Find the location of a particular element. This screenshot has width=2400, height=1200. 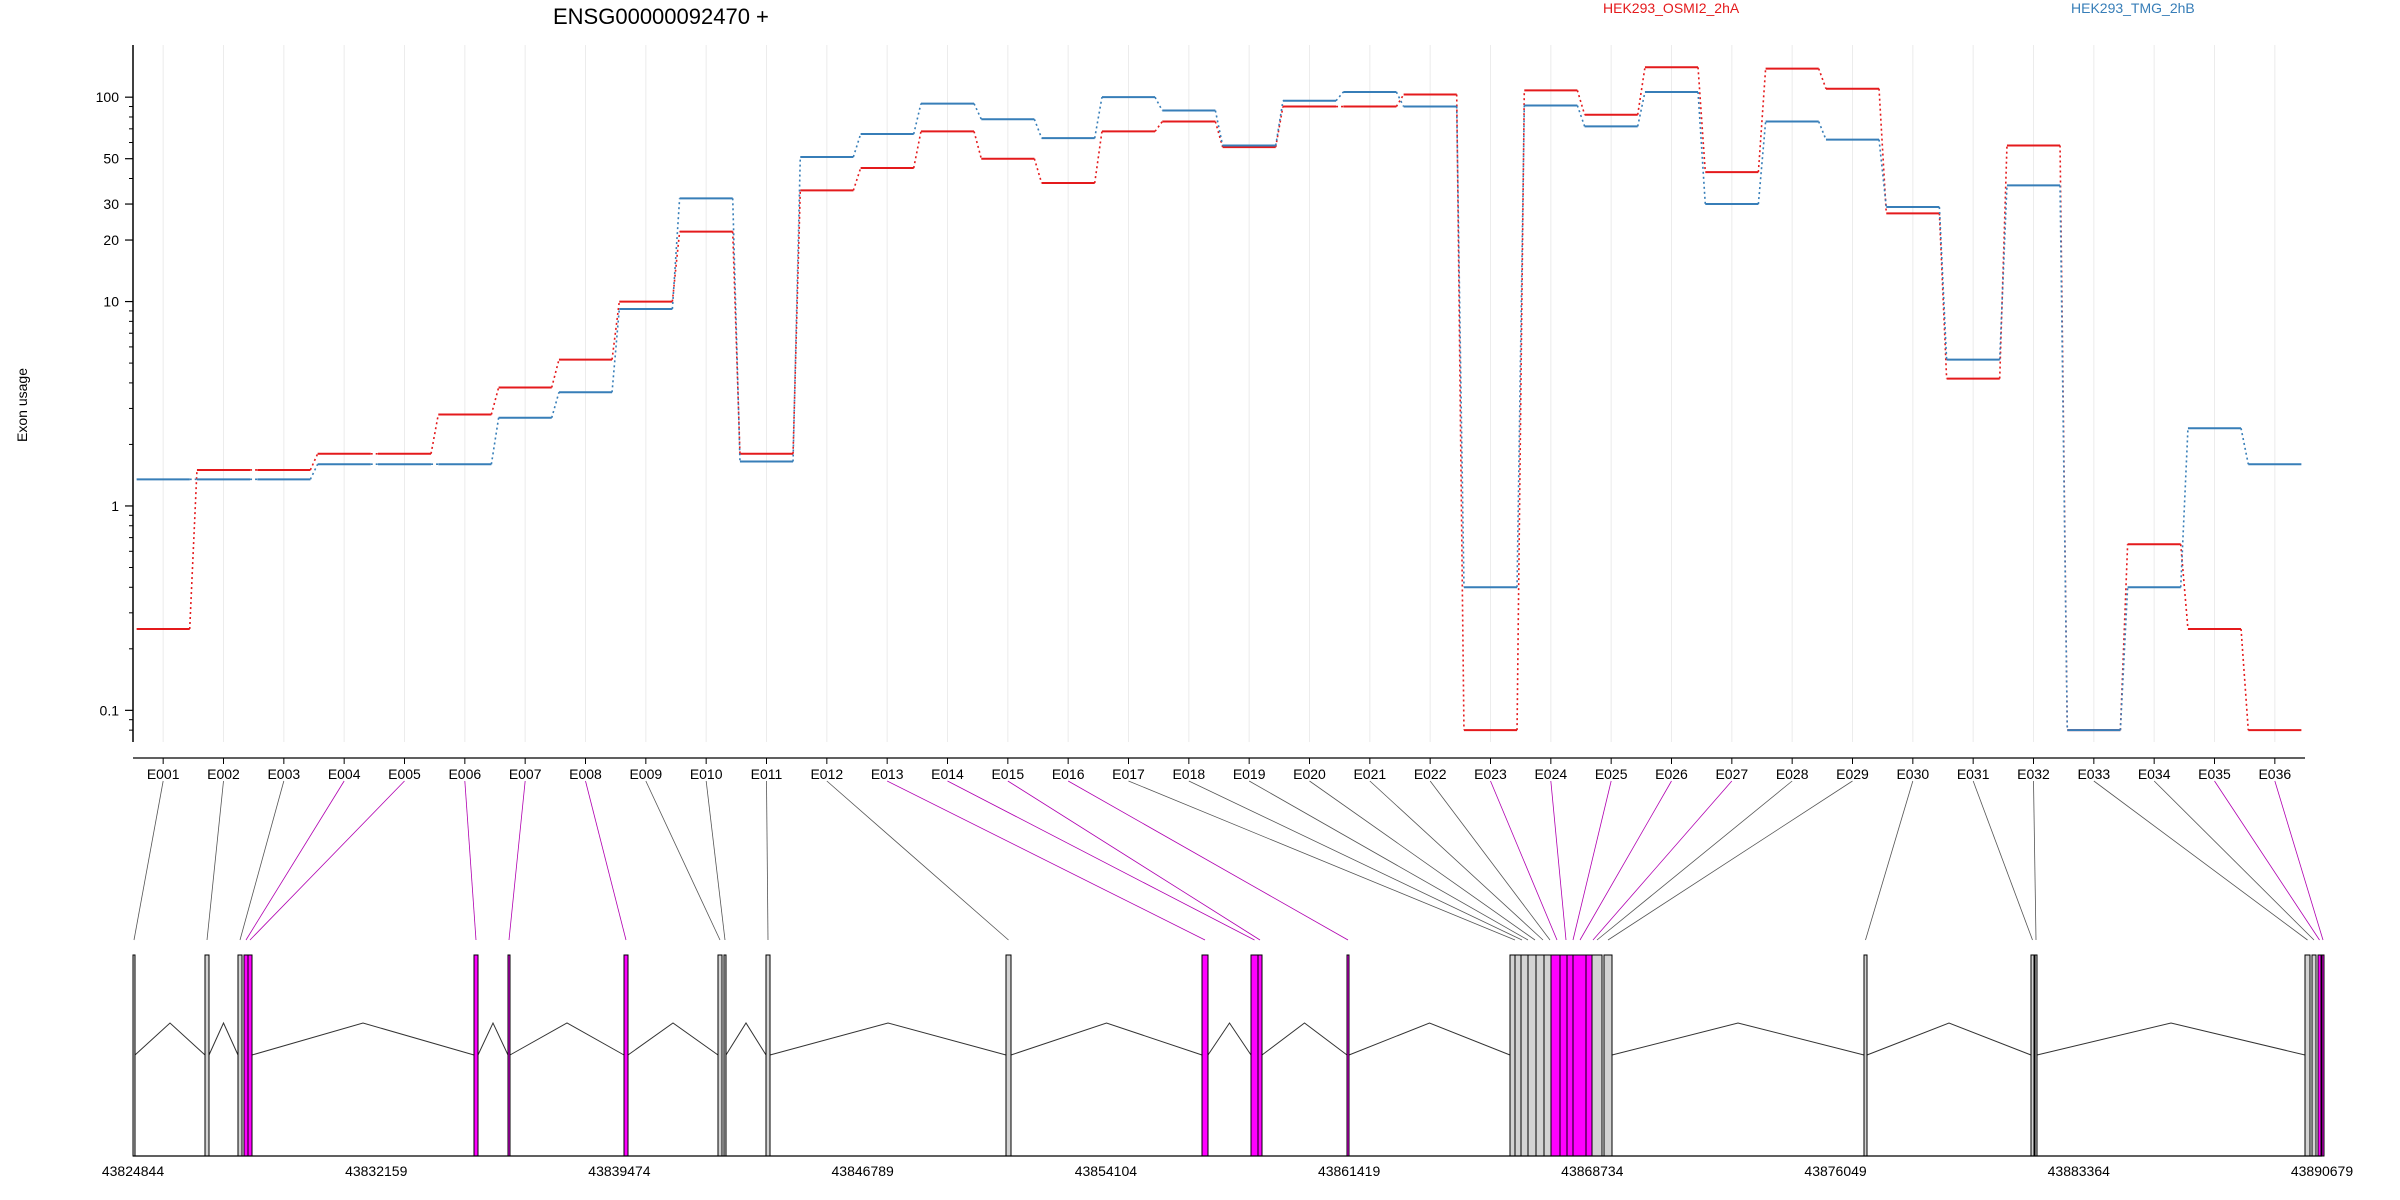

y-axis-label: Exon usage is located at coordinates (22, 405).